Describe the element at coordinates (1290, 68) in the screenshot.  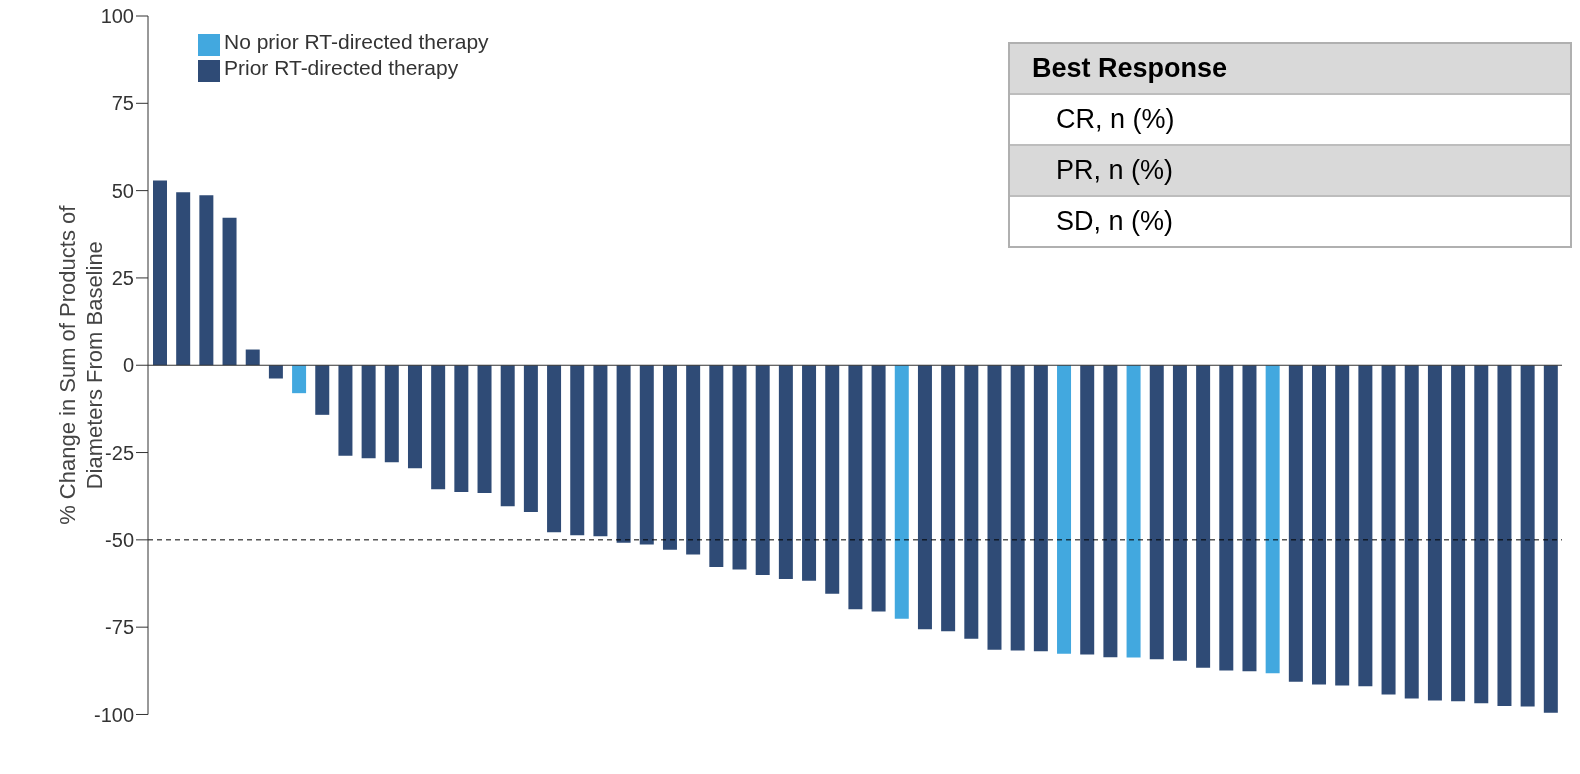
I see `annotation: Best Response` at that location.